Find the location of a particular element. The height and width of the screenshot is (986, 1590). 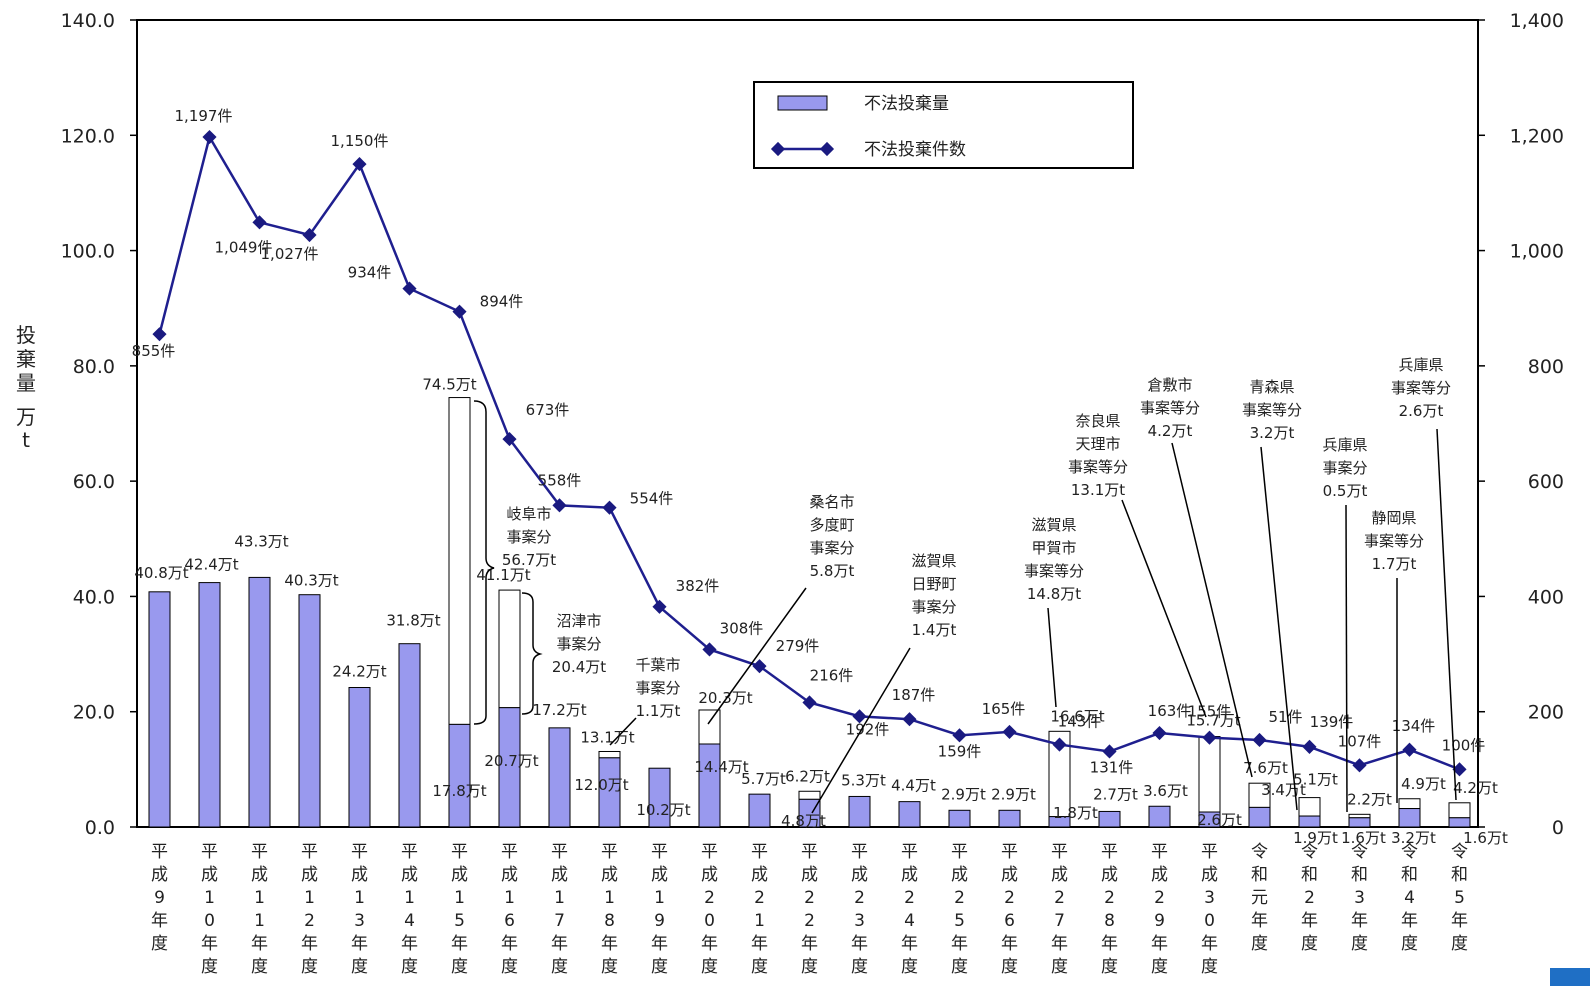

case-label: 100件 is located at coordinates (1464, 745).